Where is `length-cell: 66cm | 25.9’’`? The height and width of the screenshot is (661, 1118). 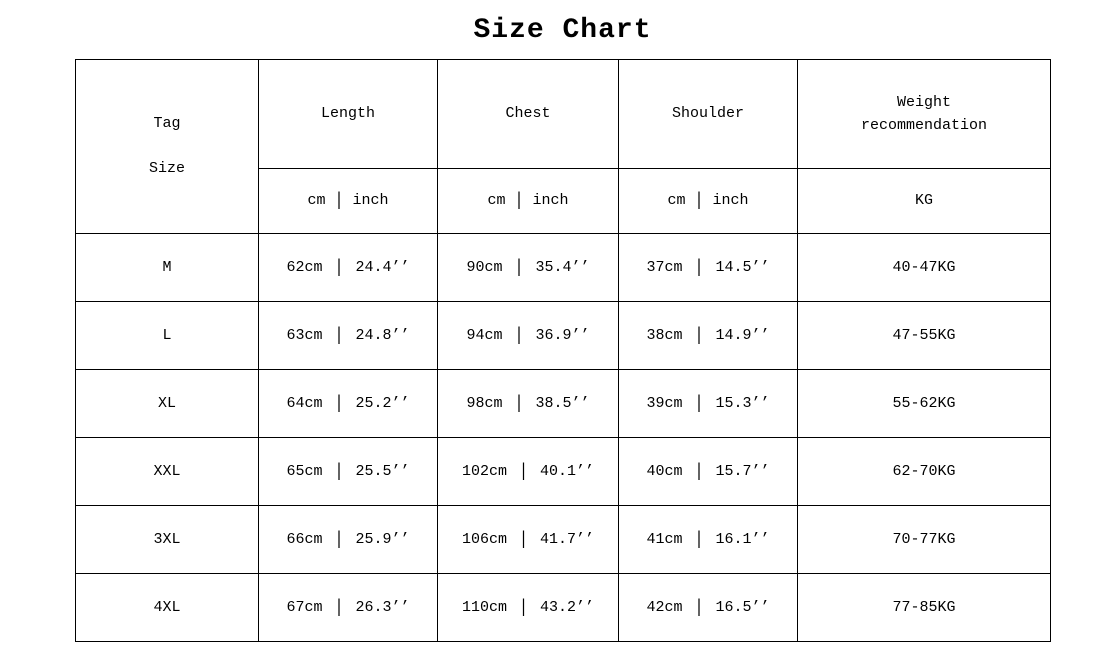 length-cell: 66cm | 25.9’’ is located at coordinates (348, 539).